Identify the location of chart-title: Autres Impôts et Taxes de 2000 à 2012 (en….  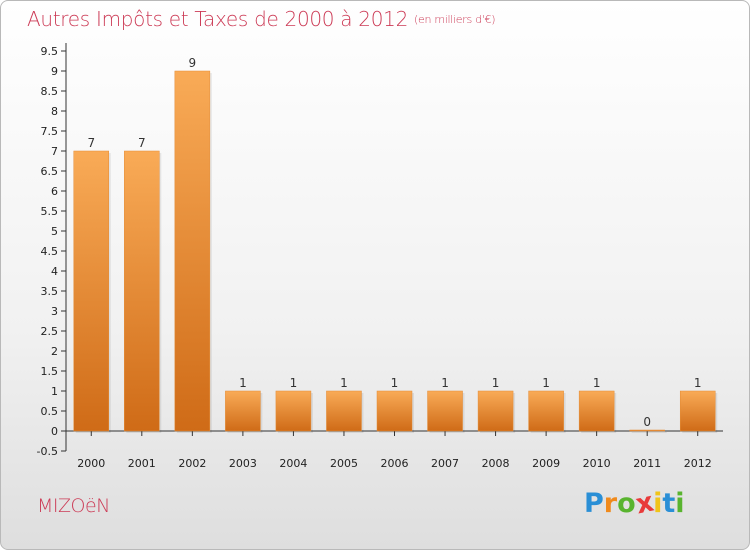
(261, 19).